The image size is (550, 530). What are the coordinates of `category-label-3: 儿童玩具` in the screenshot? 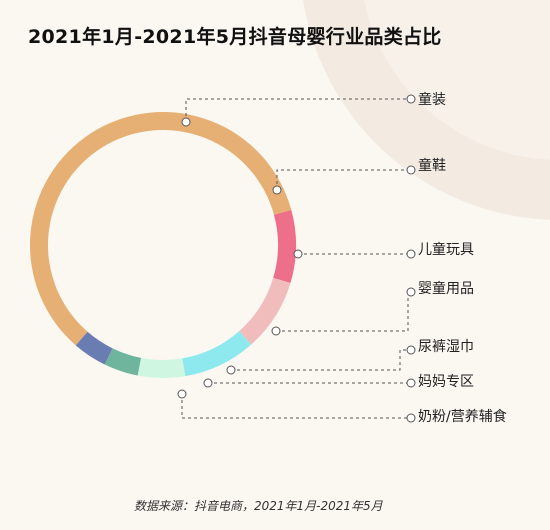 It's located at (446, 250).